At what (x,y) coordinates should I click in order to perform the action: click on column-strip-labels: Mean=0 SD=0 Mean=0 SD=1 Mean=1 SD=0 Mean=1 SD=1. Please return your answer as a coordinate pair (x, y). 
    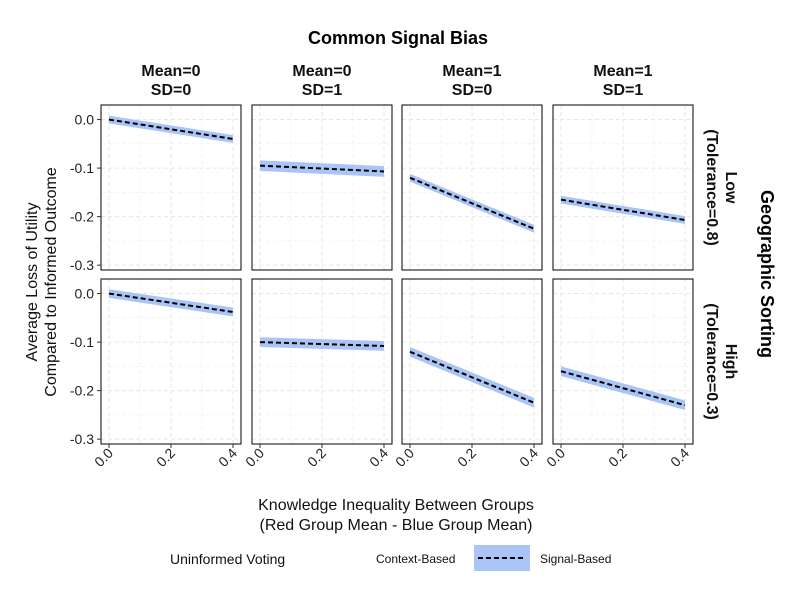
    Looking at the image, I should click on (396, 81).